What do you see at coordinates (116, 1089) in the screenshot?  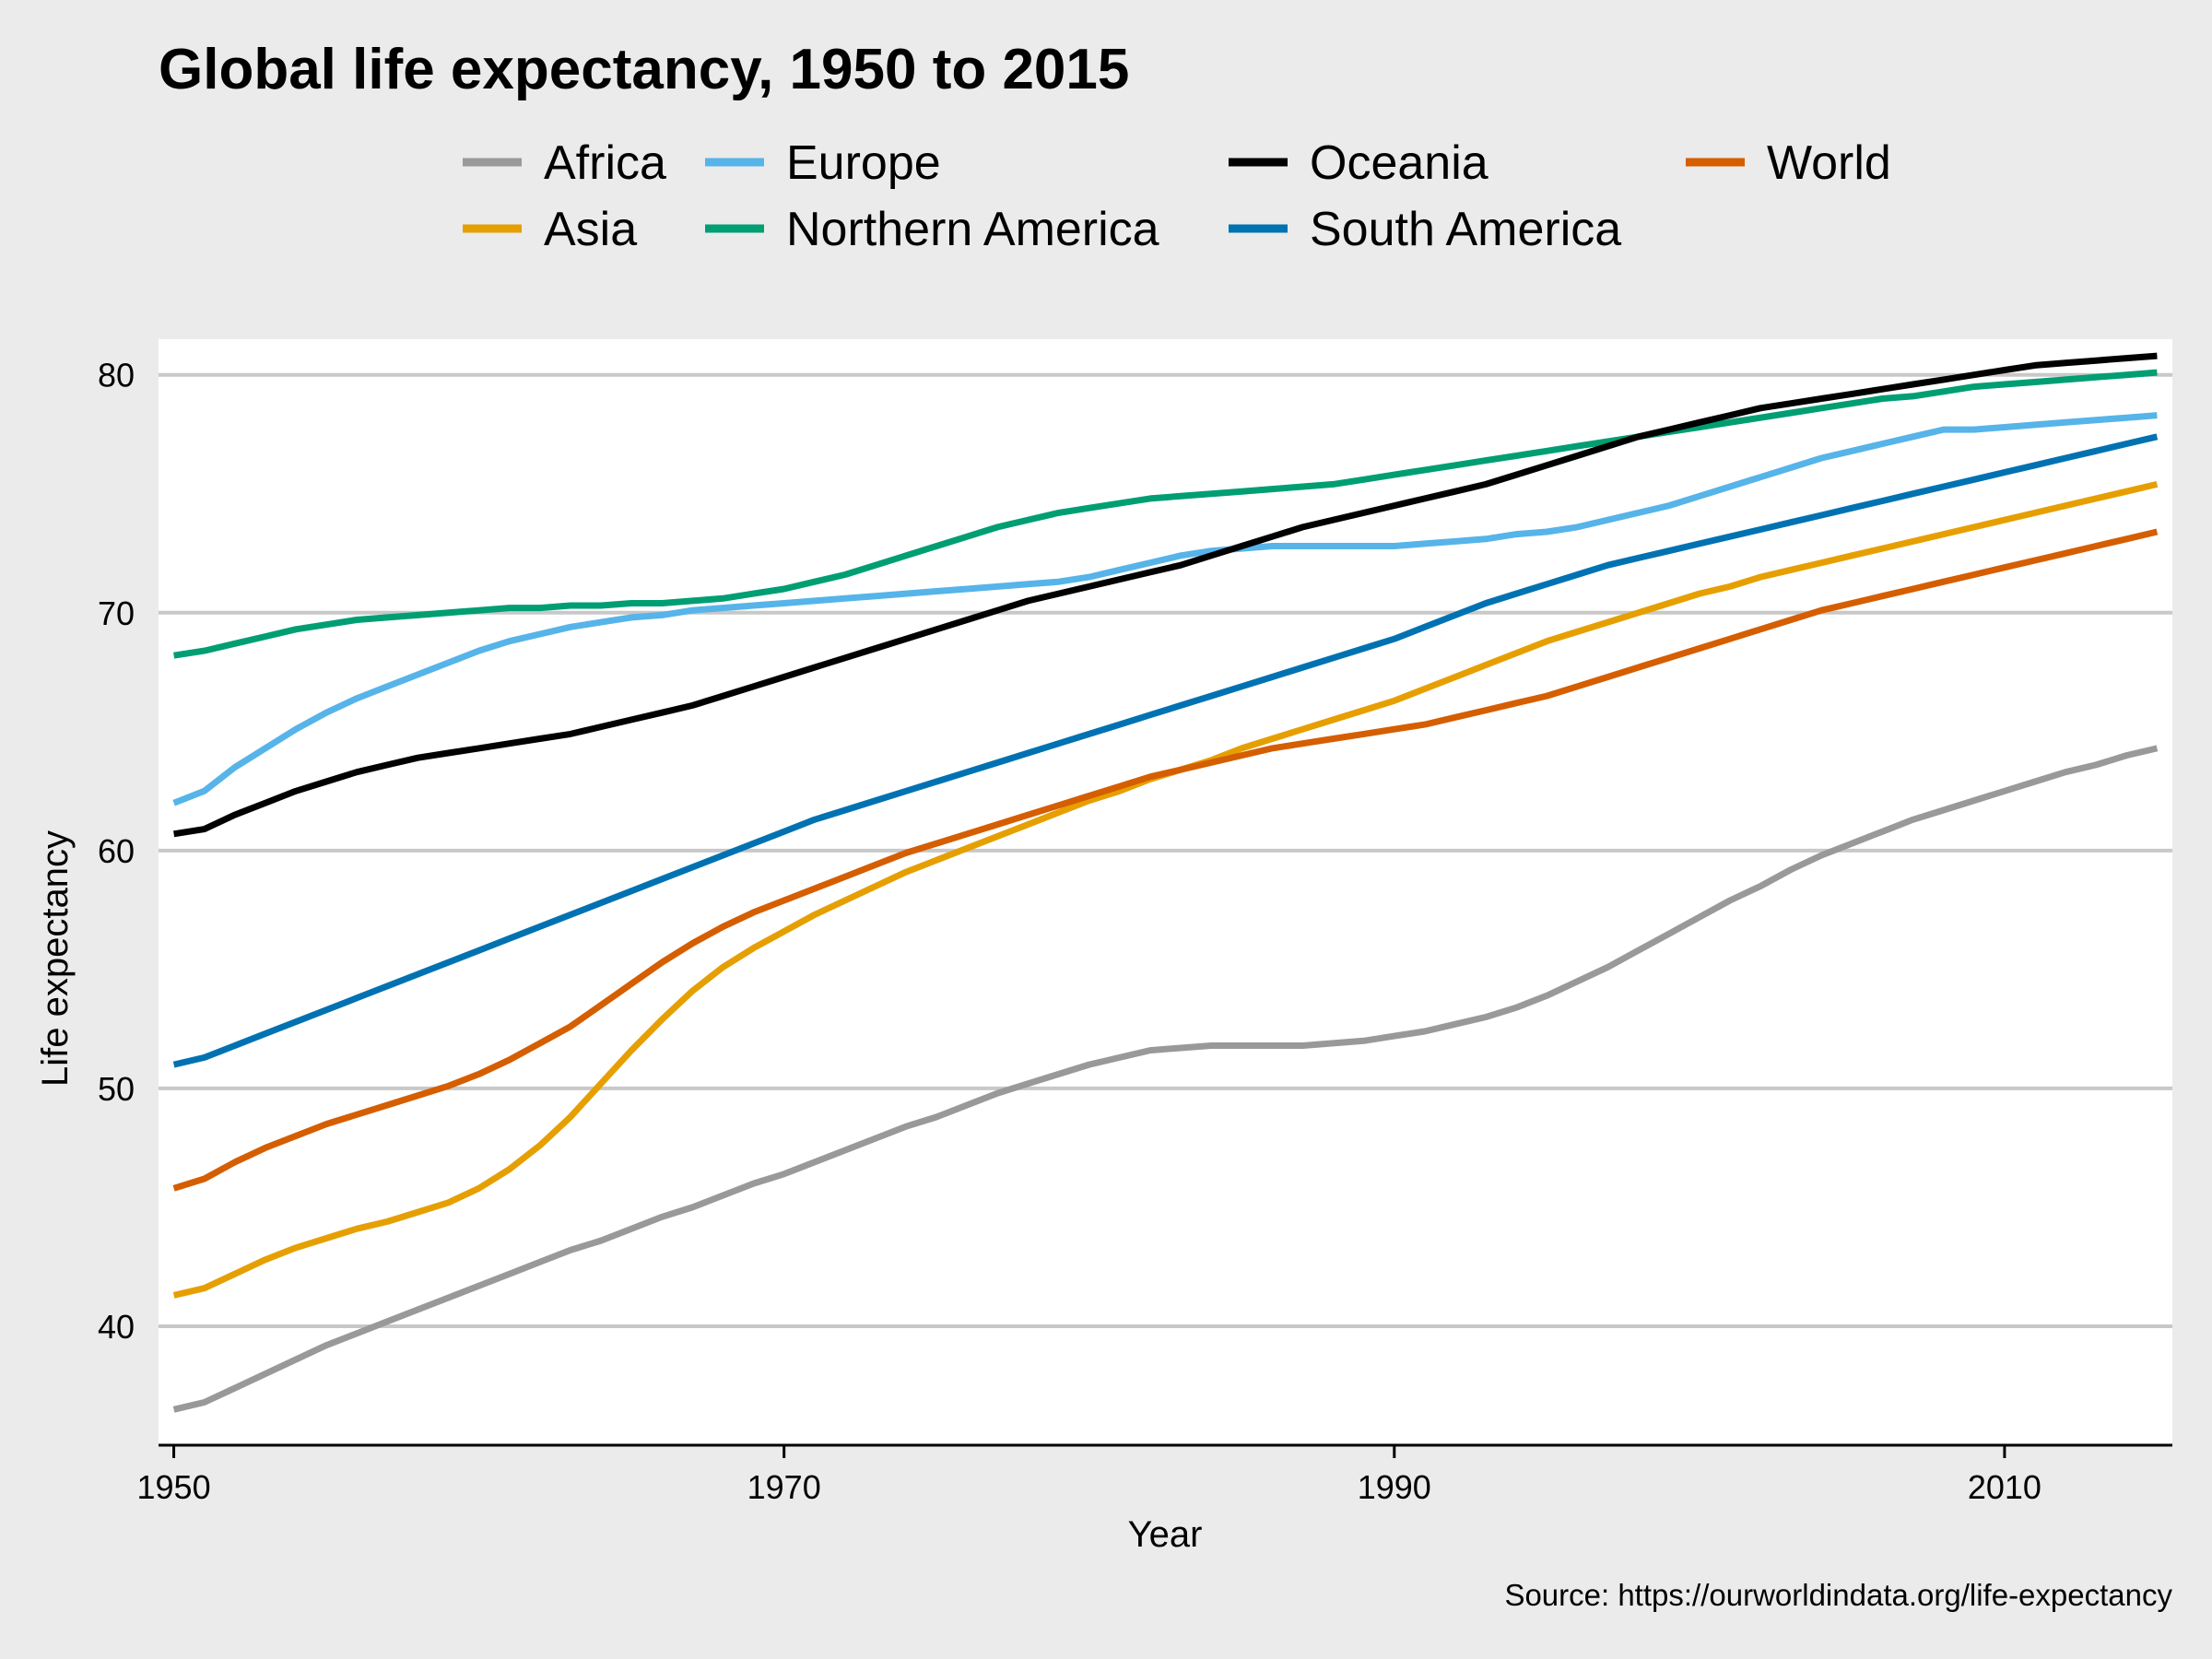 I see `y-tick-label-50: 50` at bounding box center [116, 1089].